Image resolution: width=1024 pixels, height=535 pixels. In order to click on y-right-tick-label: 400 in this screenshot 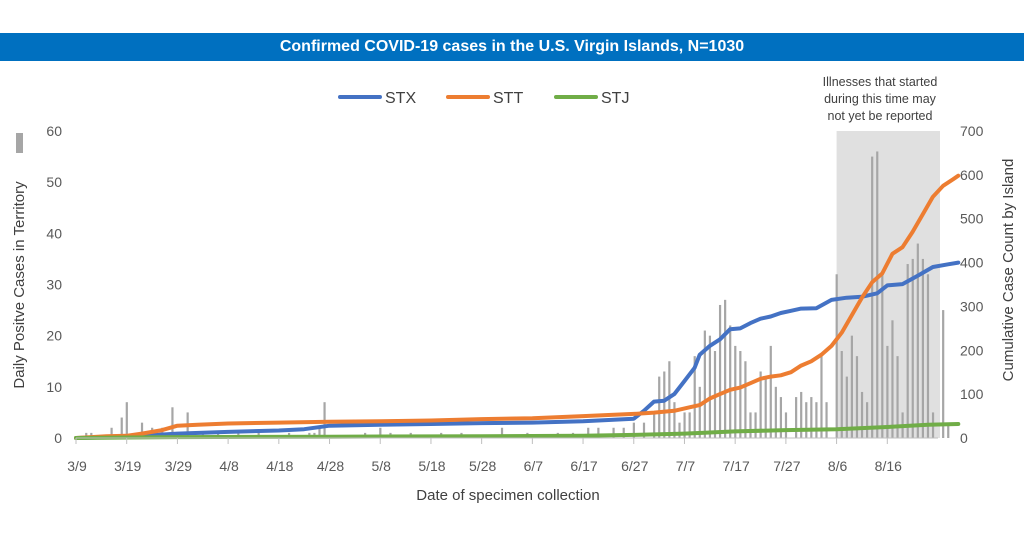, I will do `click(972, 263)`.